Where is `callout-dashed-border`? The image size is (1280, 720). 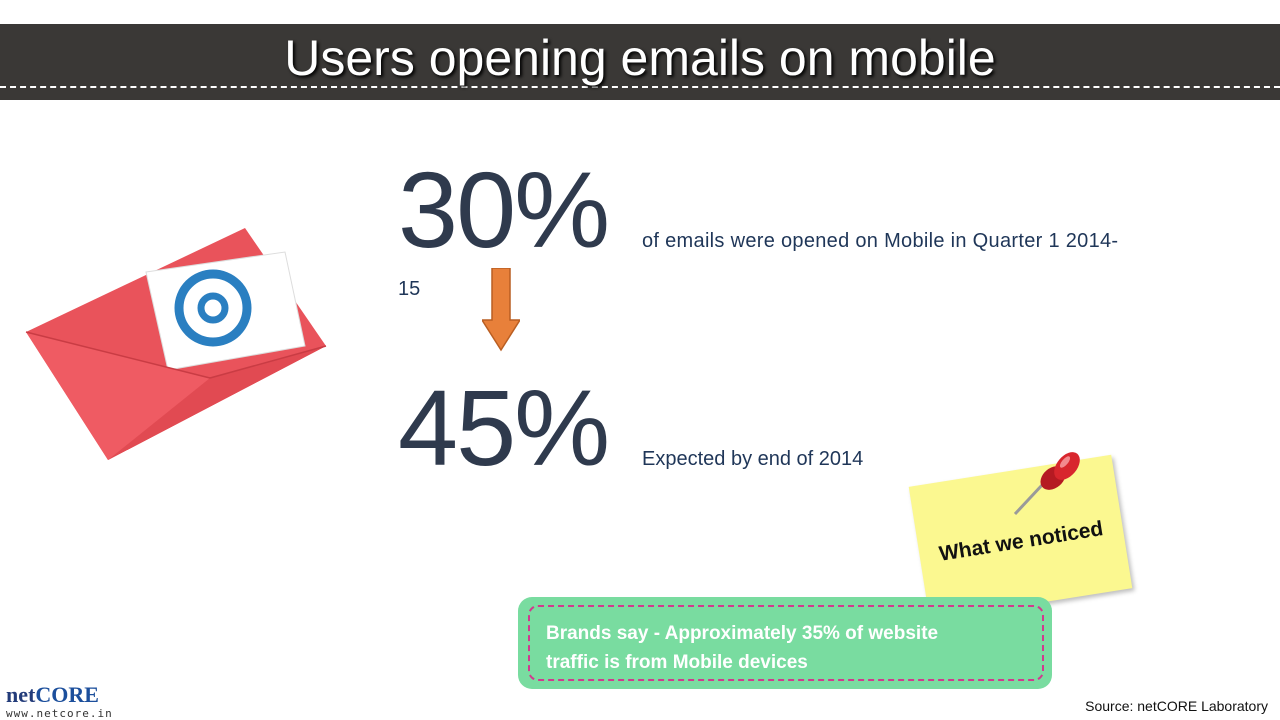
callout-dashed-border is located at coordinates (786, 643).